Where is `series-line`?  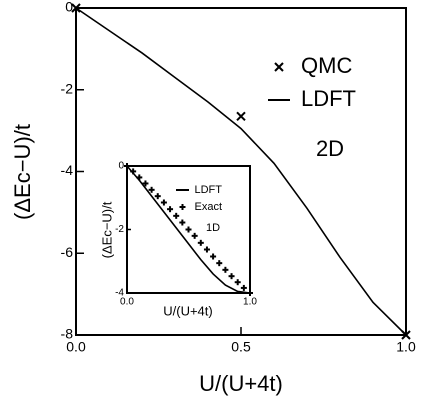 series-line is located at coordinates (188, 229).